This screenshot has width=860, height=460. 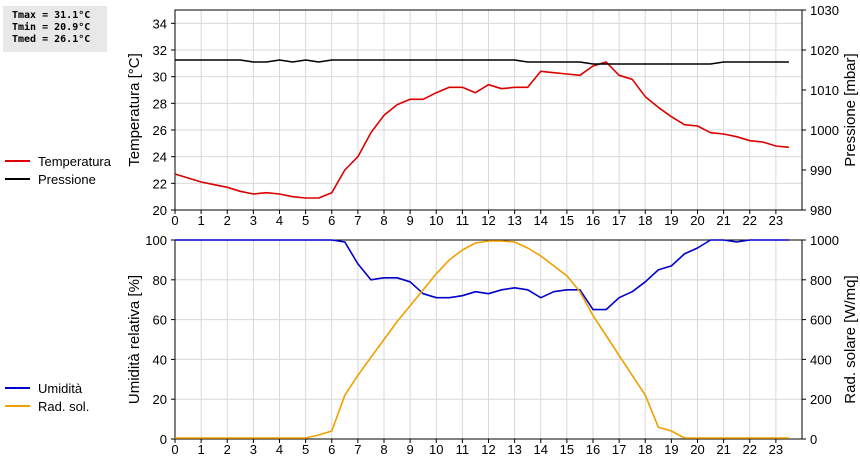 What do you see at coordinates (60, 388) in the screenshot?
I see `legend-label: Umidità` at bounding box center [60, 388].